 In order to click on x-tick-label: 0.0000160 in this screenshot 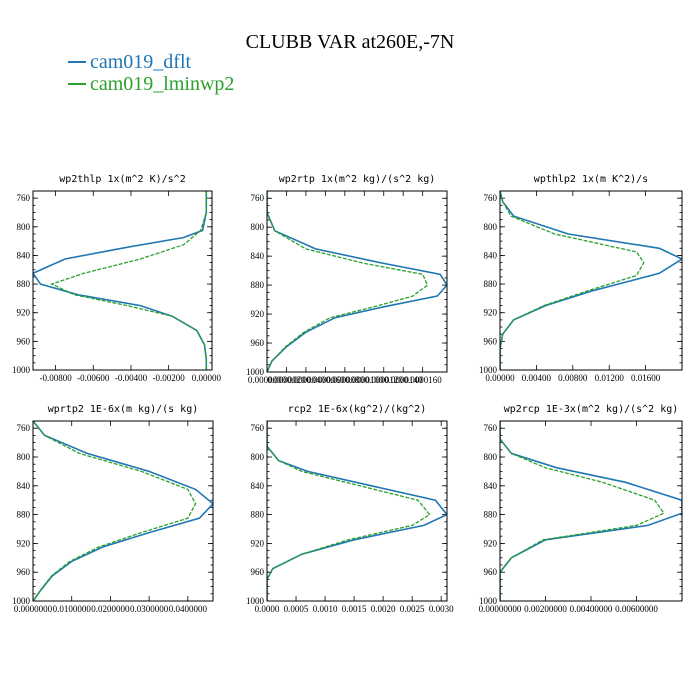, I will do `click(423, 380)`.